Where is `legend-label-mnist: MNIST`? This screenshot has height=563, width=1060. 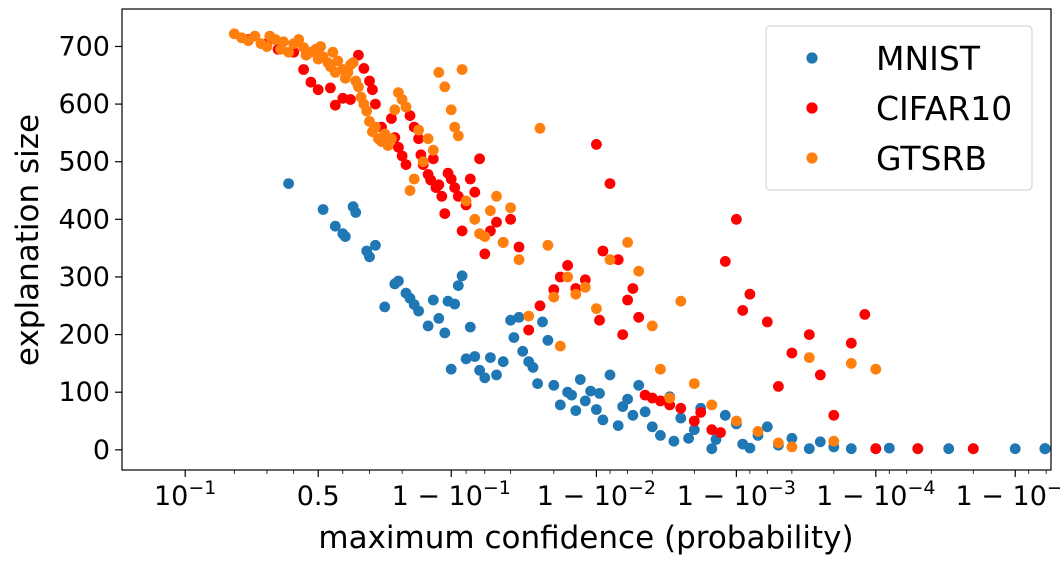 legend-label-mnist: MNIST is located at coordinates (928, 58).